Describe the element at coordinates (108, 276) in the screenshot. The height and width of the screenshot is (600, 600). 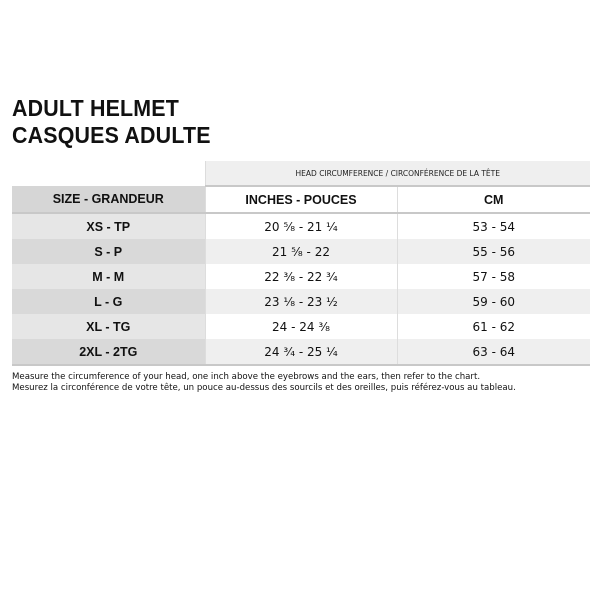
I see `size-cell: M - M` at that location.